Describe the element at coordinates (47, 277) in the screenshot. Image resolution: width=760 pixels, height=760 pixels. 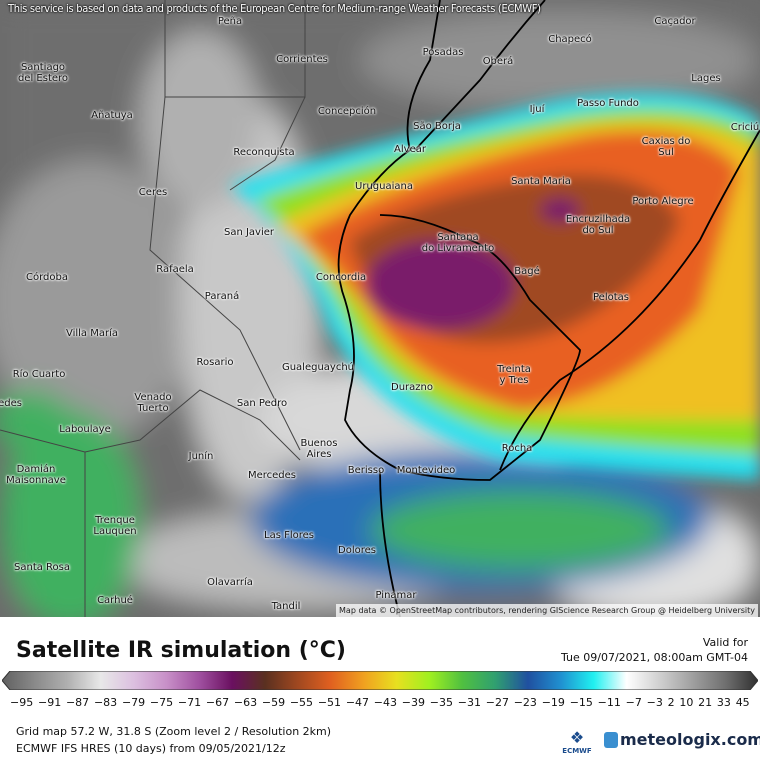
I see `city-label: Córdoba` at that location.